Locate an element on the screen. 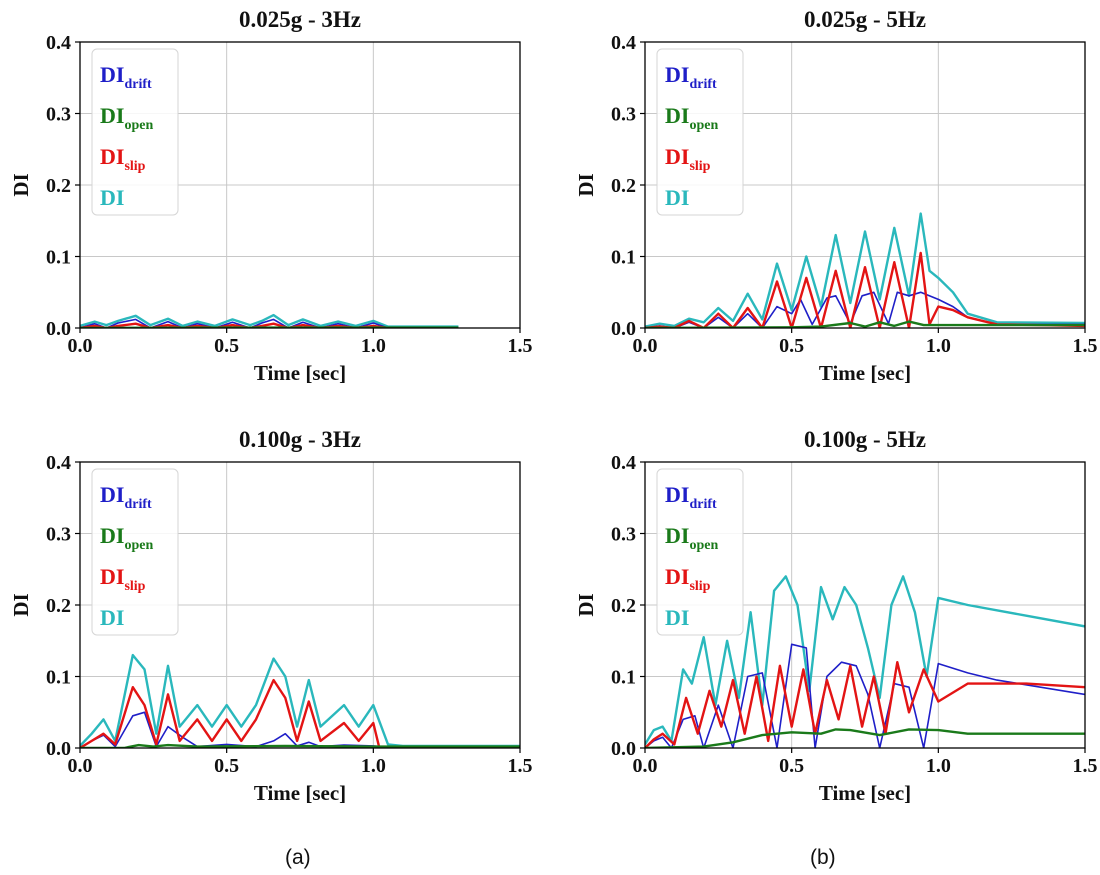  caption-a: (a) is located at coordinates (298, 857).